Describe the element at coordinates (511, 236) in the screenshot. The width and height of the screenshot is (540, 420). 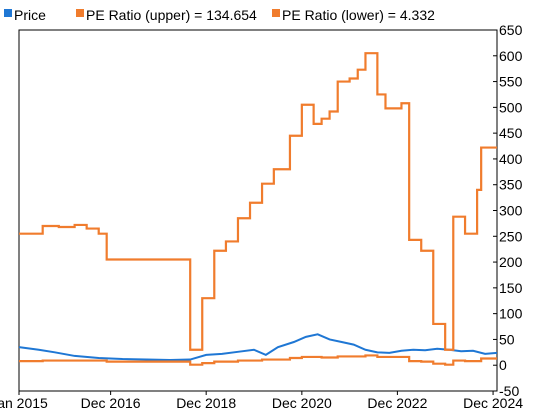
I see `y-tick-label: 250` at that location.